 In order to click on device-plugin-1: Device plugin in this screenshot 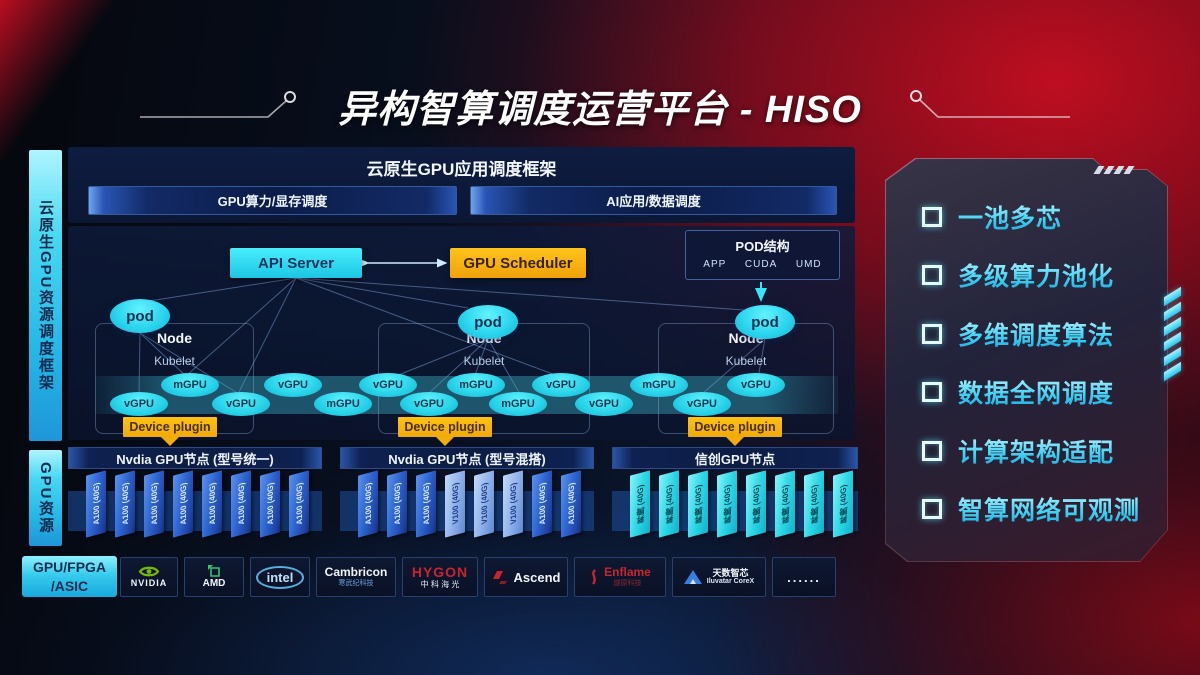, I will do `click(170, 427)`.